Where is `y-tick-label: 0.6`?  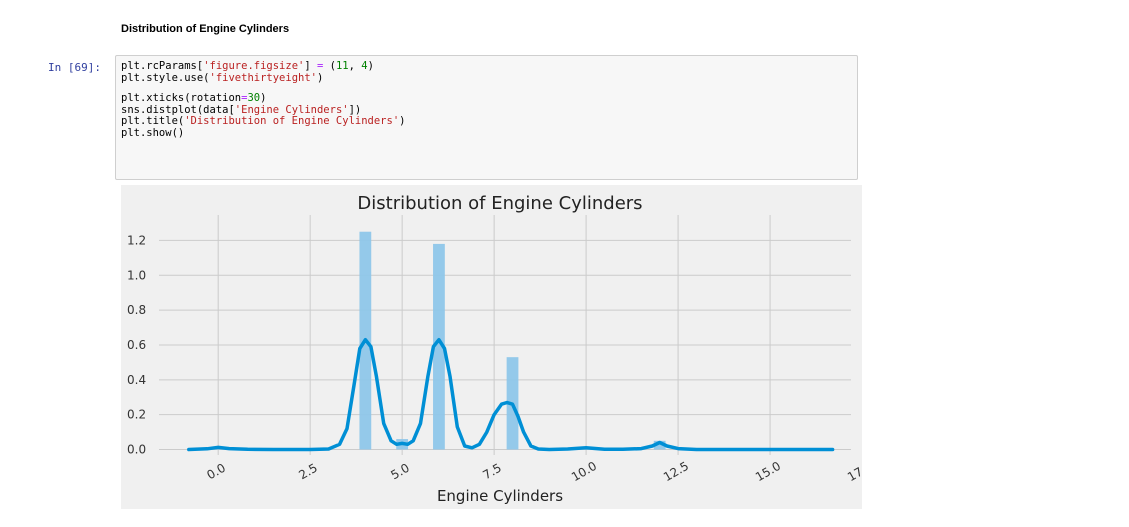
y-tick-label: 0.6 is located at coordinates (136, 345).